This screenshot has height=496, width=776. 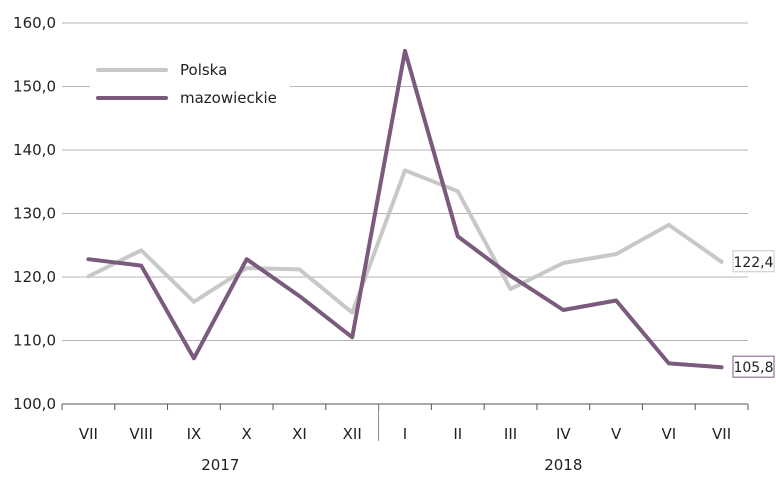 I want to click on x-tick-label: VI, so click(x=669, y=434).